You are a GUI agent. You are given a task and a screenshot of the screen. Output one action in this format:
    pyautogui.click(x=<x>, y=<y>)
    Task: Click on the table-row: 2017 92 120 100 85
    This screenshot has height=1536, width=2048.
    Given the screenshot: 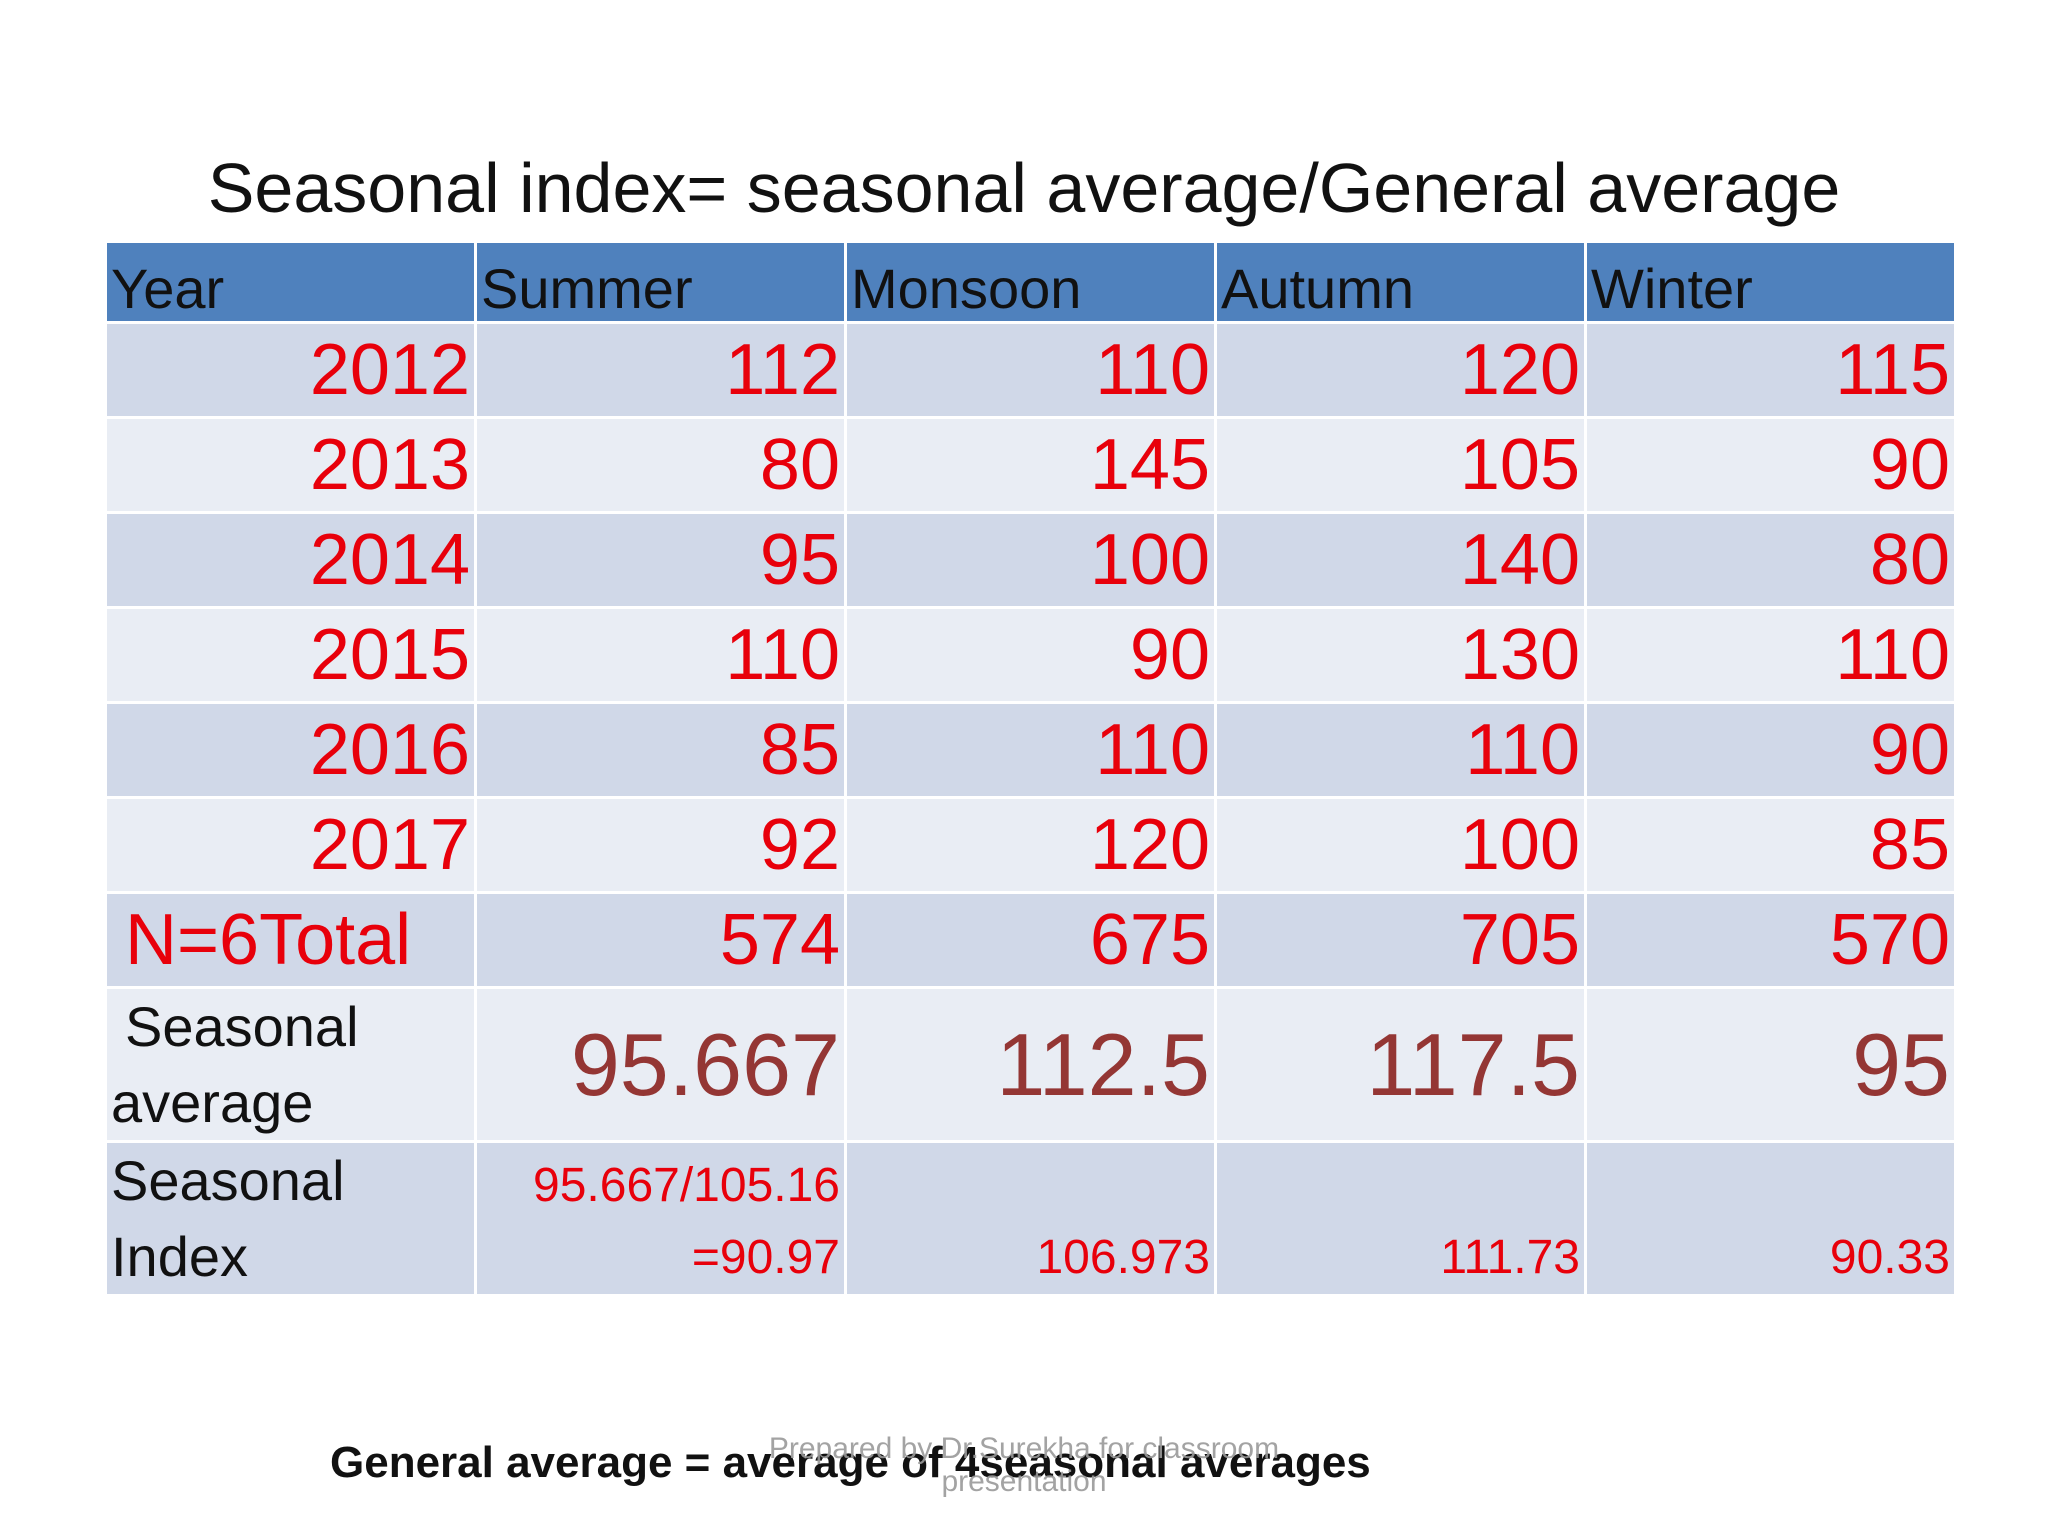 What is the action you would take?
    pyautogui.click(x=1030, y=845)
    